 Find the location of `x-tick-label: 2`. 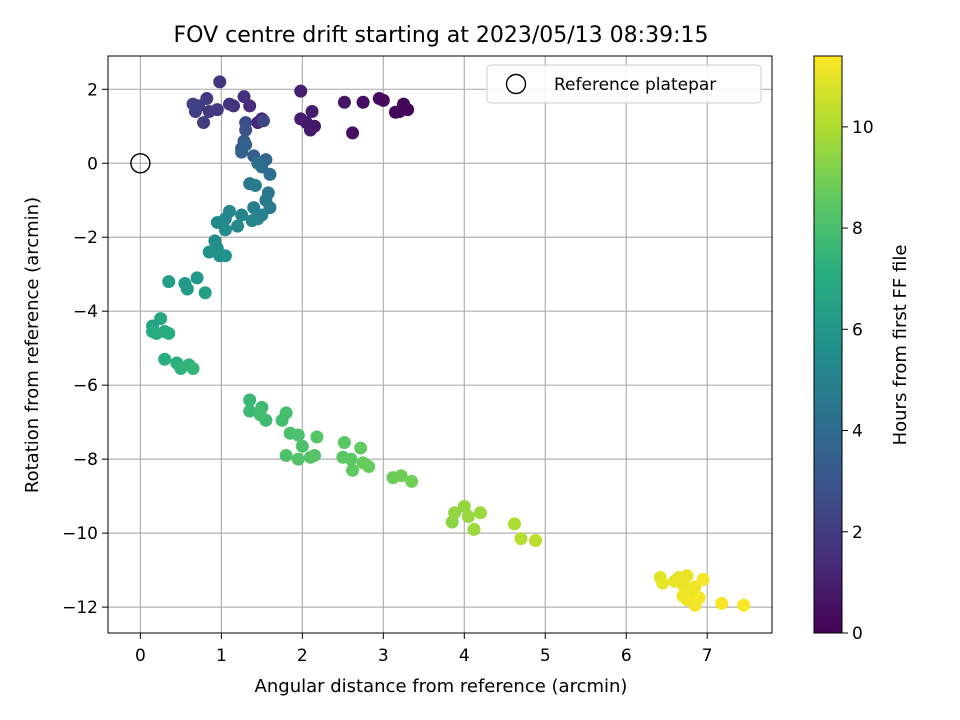

x-tick-label: 2 is located at coordinates (302, 656).